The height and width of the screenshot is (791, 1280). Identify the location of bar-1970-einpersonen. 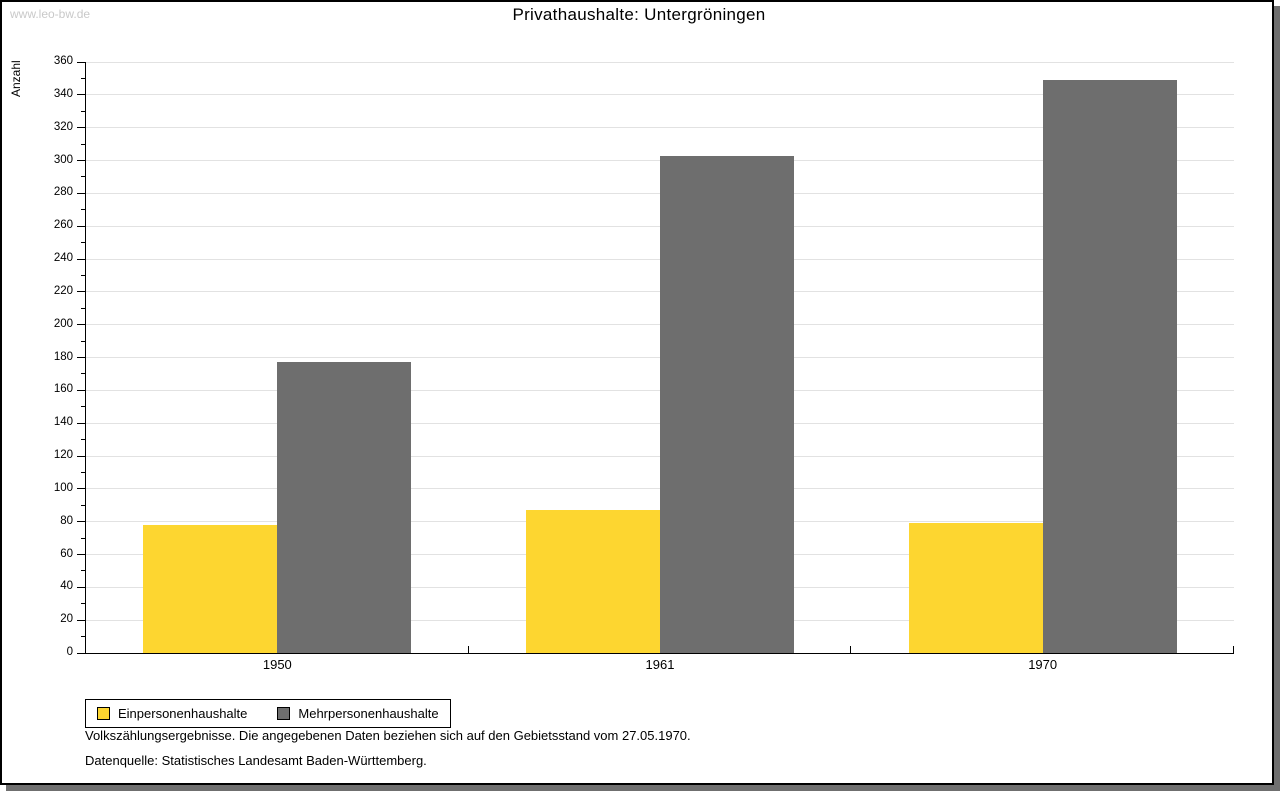
(975, 588).